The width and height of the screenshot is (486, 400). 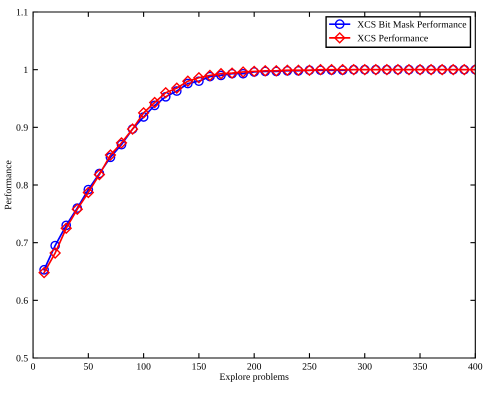 What do you see at coordinates (475, 366) in the screenshot?
I see `x-tick-label: 400` at bounding box center [475, 366].